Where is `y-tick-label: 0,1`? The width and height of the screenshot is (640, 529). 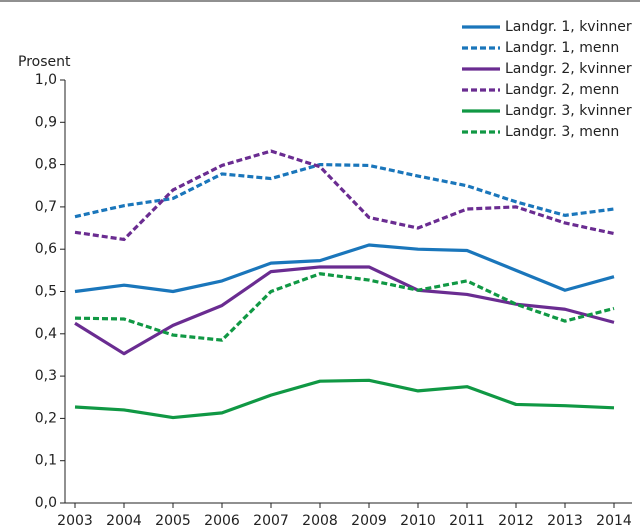
y-tick-label: 0,1 is located at coordinates (46, 461).